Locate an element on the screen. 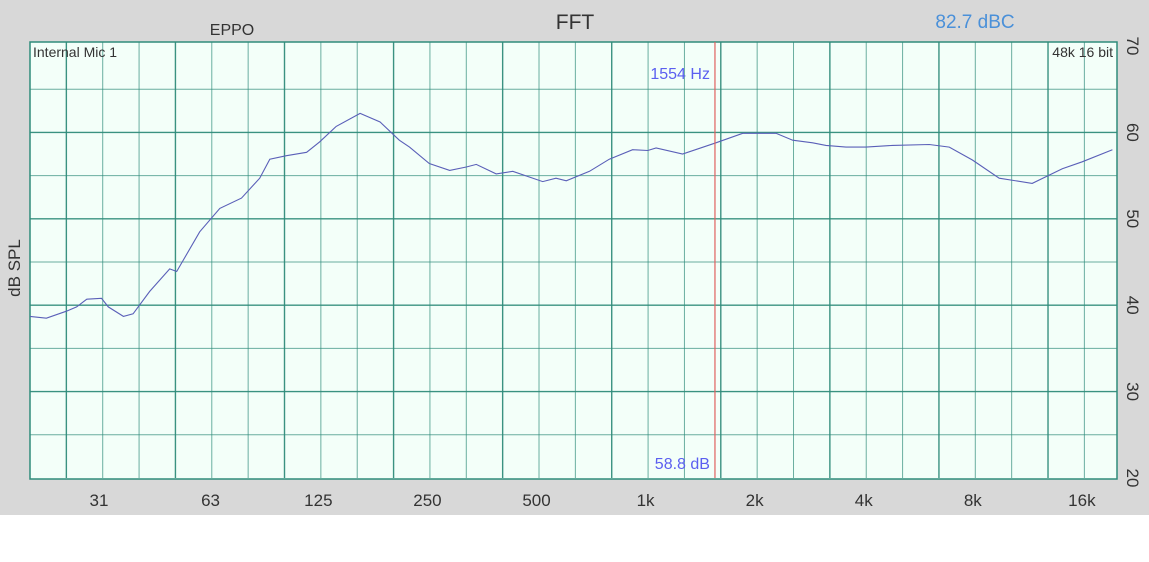 The width and height of the screenshot is (1149, 562). cursor-level-label: 58.8 dB is located at coordinates (682, 464).